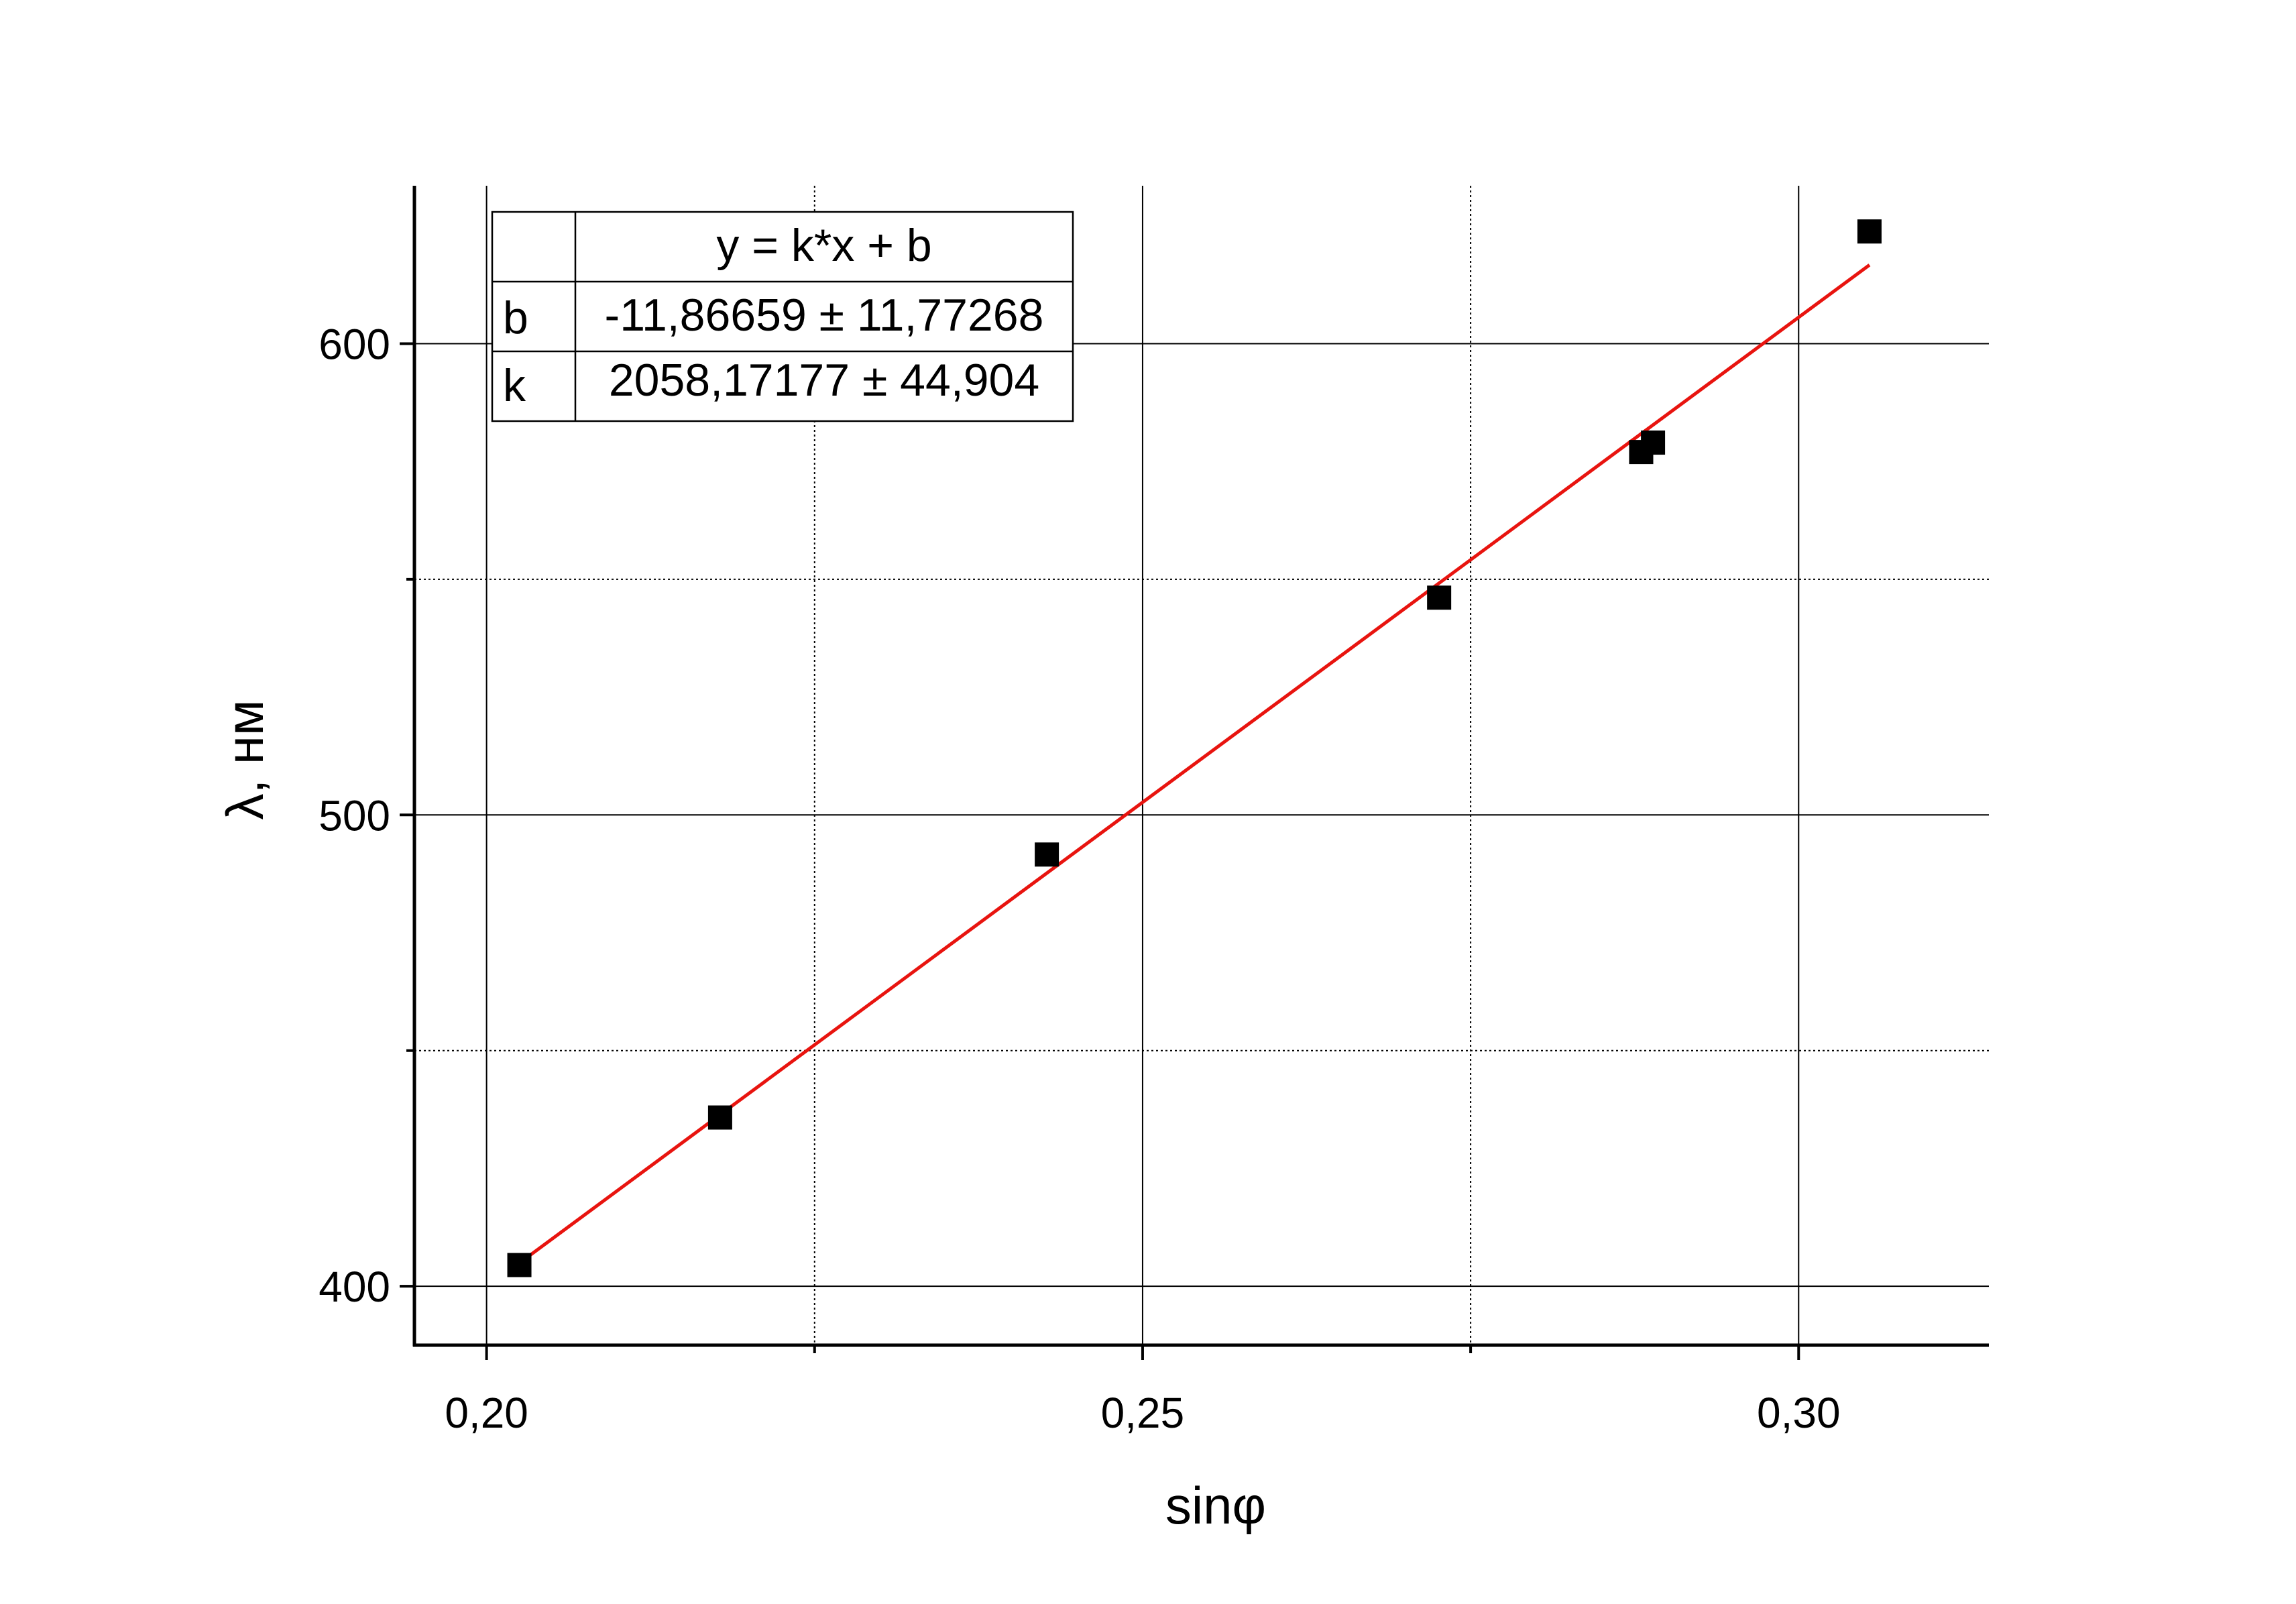 The height and width of the screenshot is (1604, 2296). What do you see at coordinates (245, 759) in the screenshot?
I see `y-axis-title: λ, нм` at bounding box center [245, 759].